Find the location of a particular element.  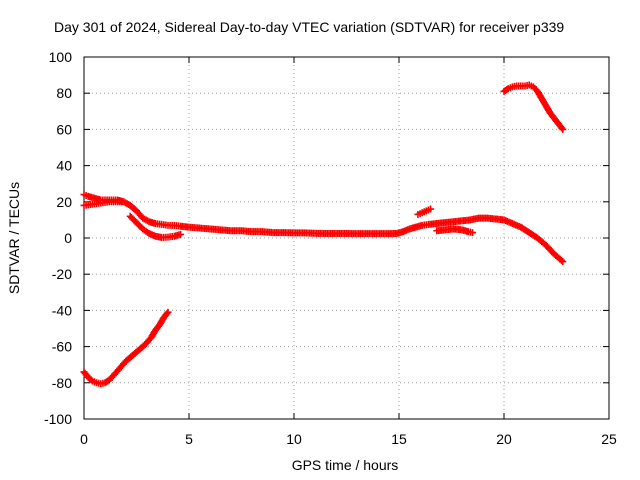

y-tick-label: -60 is located at coordinates (62, 347).